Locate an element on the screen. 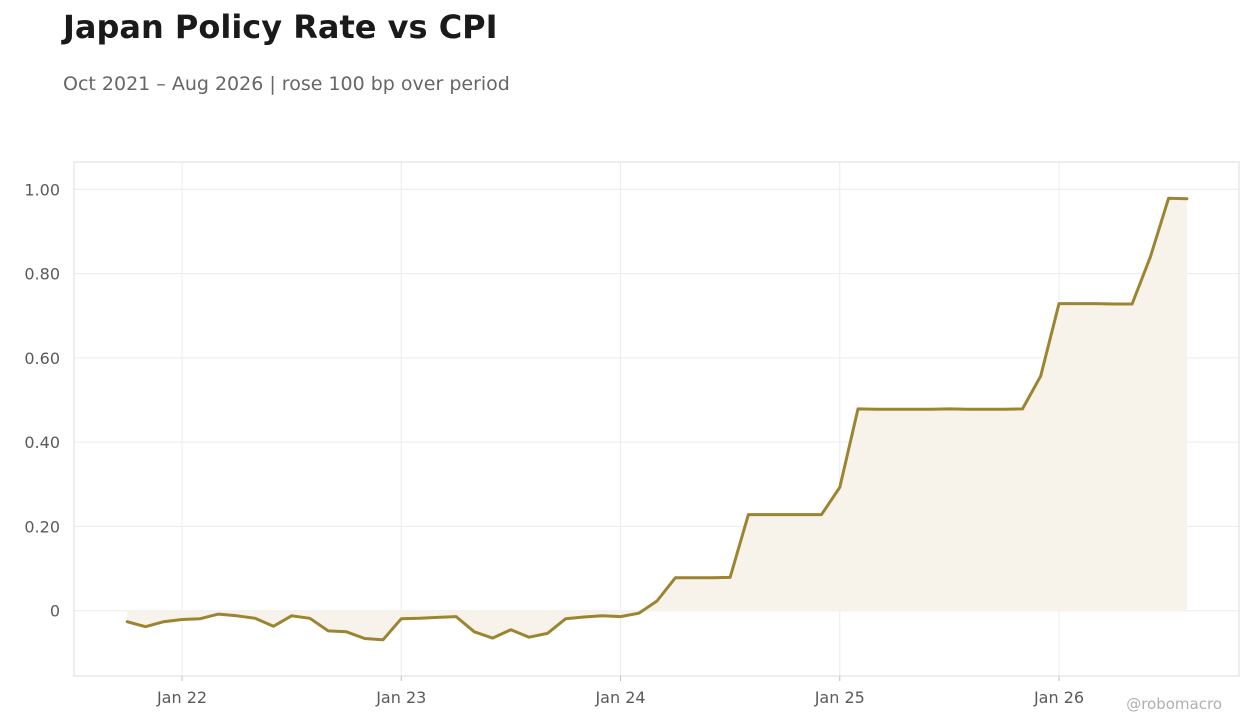  x-tick-label: Jan 23 is located at coordinates (400, 697).